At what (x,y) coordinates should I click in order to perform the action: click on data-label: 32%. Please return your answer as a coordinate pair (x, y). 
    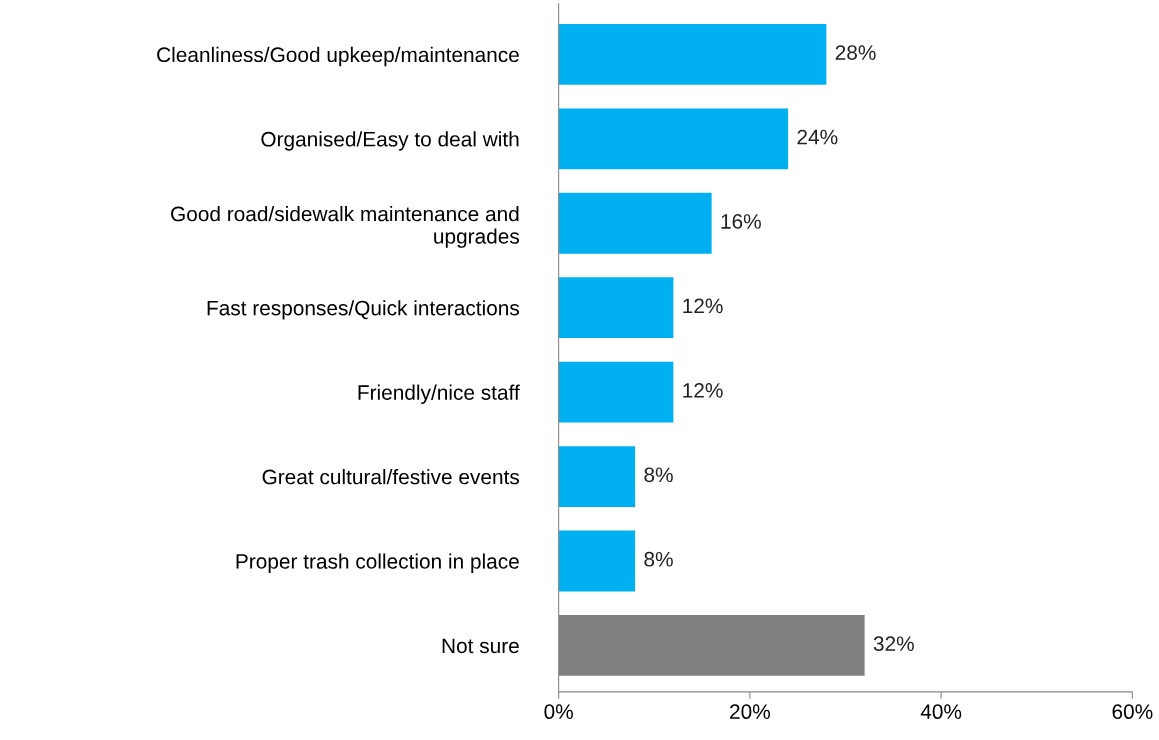
    Looking at the image, I should click on (893, 644).